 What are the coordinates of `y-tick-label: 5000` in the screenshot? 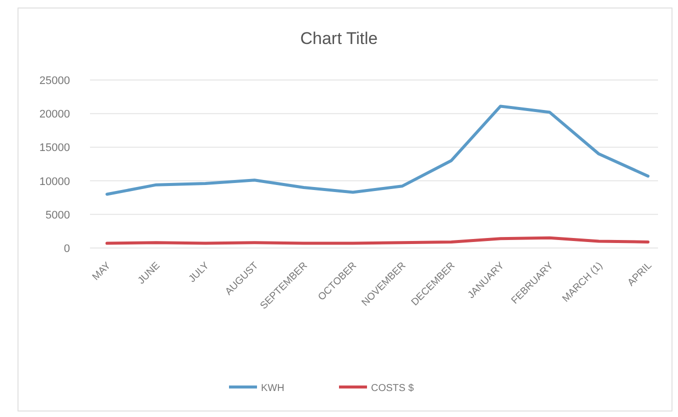 It's located at (58, 215).